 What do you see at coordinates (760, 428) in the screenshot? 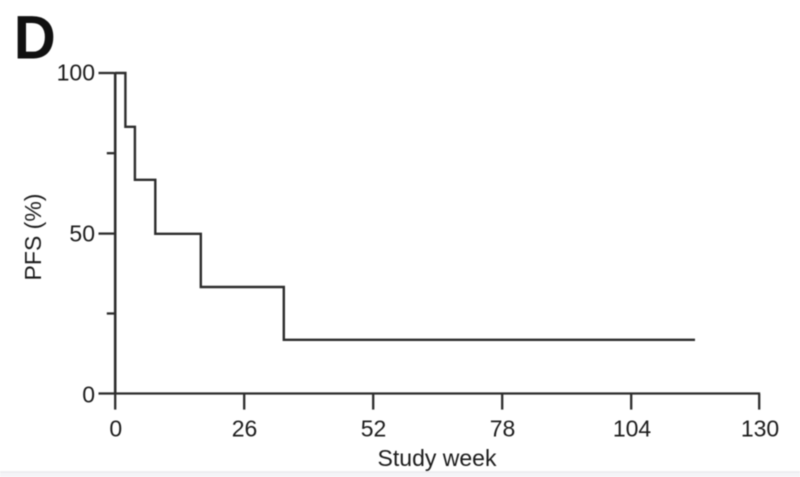
I see `svg-text: 130` at bounding box center [760, 428].